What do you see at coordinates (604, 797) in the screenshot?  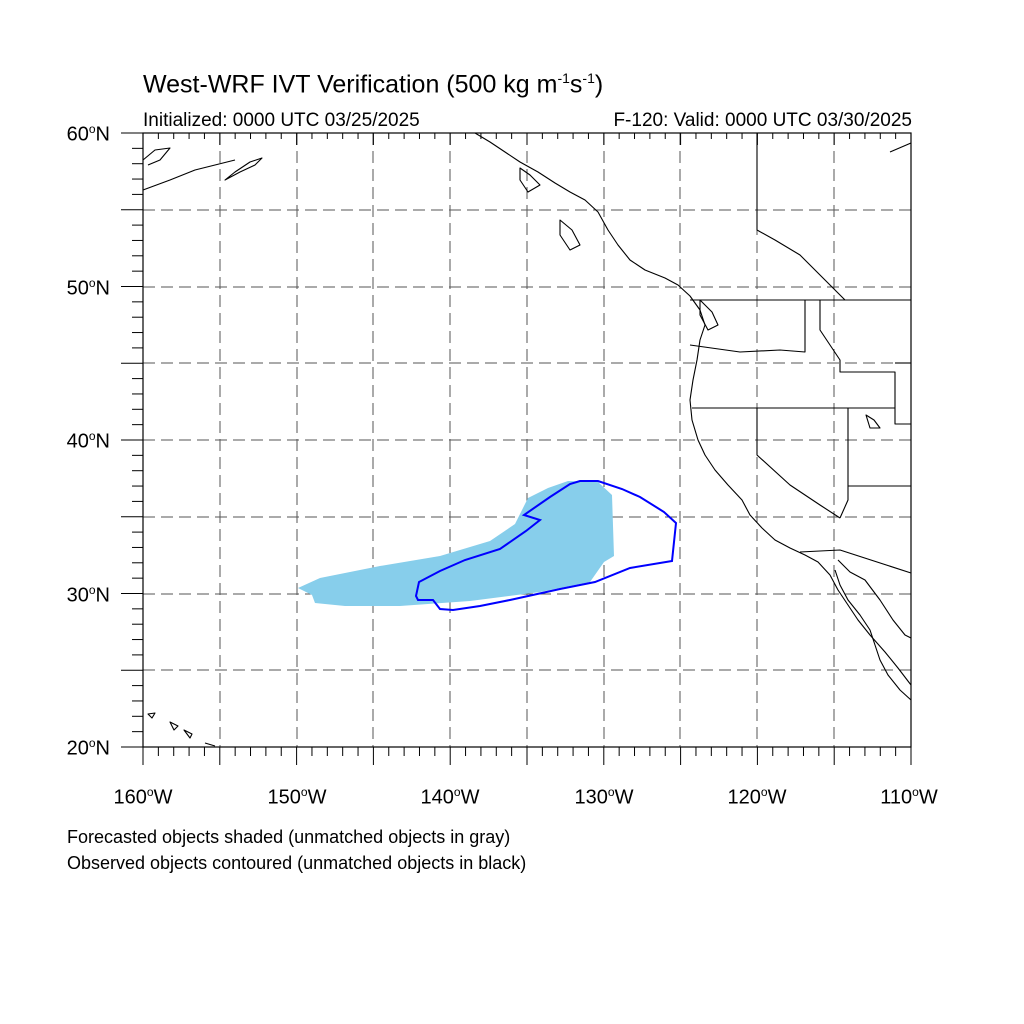 I see `lon-label-130: 130oW` at bounding box center [604, 797].